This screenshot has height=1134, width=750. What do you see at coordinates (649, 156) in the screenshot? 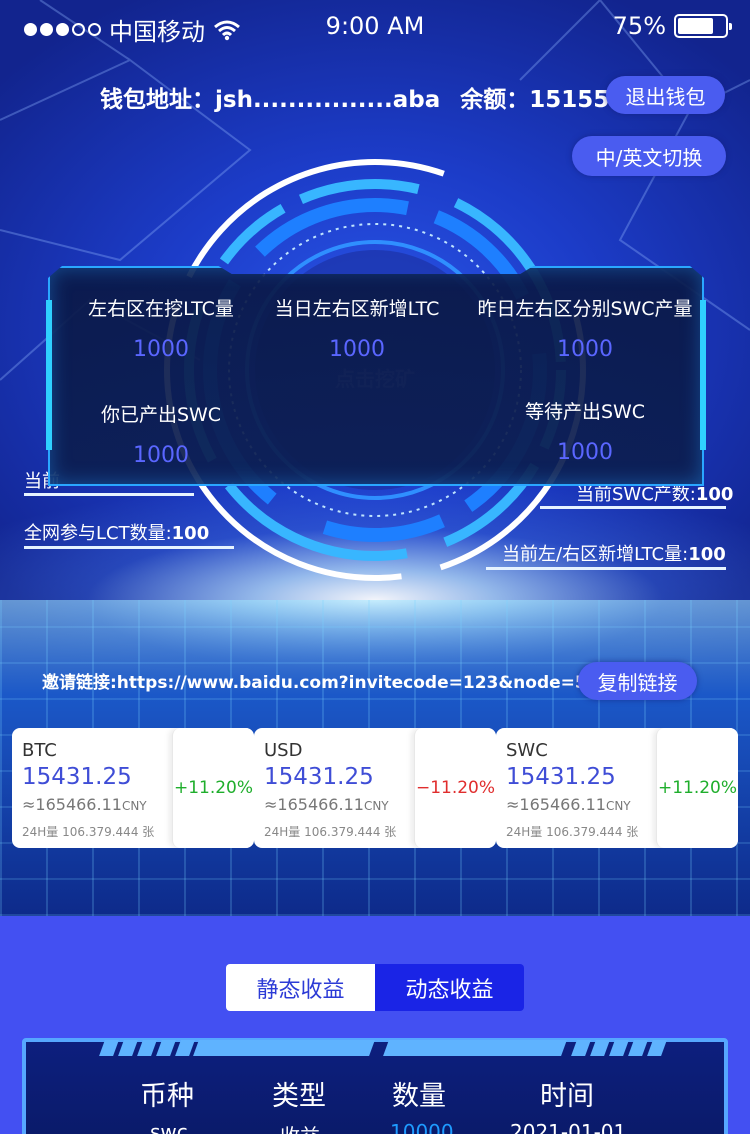
I see `language-toggle-button: 中/英文切换` at bounding box center [649, 156].